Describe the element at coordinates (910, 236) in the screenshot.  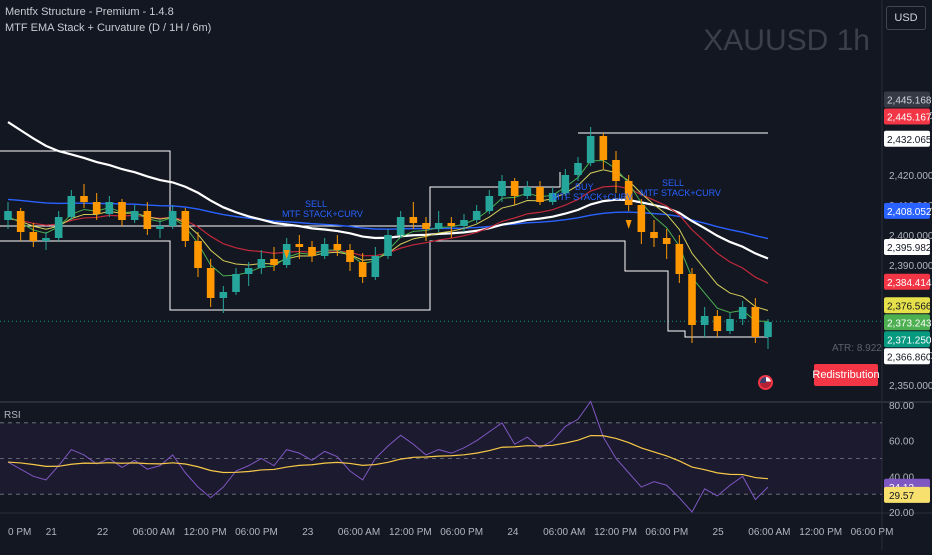
I see `price-tick-label: 2,400.000` at that location.